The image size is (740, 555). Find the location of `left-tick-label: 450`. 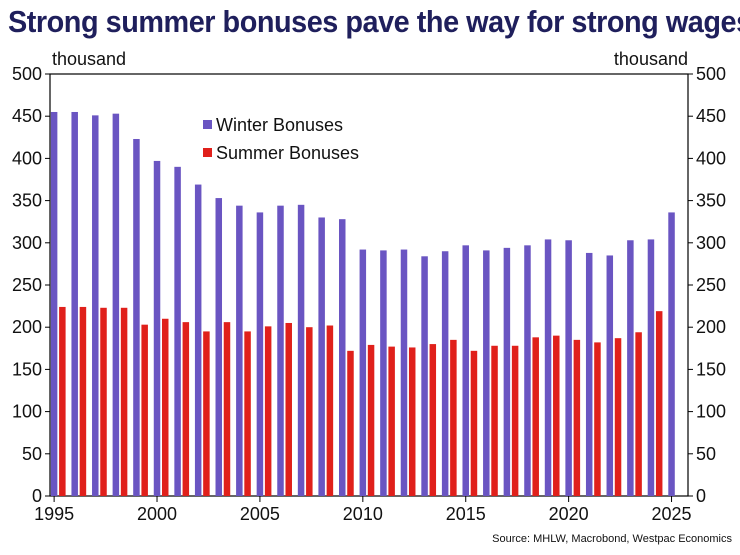

left-tick-label: 450 is located at coordinates (27, 116).